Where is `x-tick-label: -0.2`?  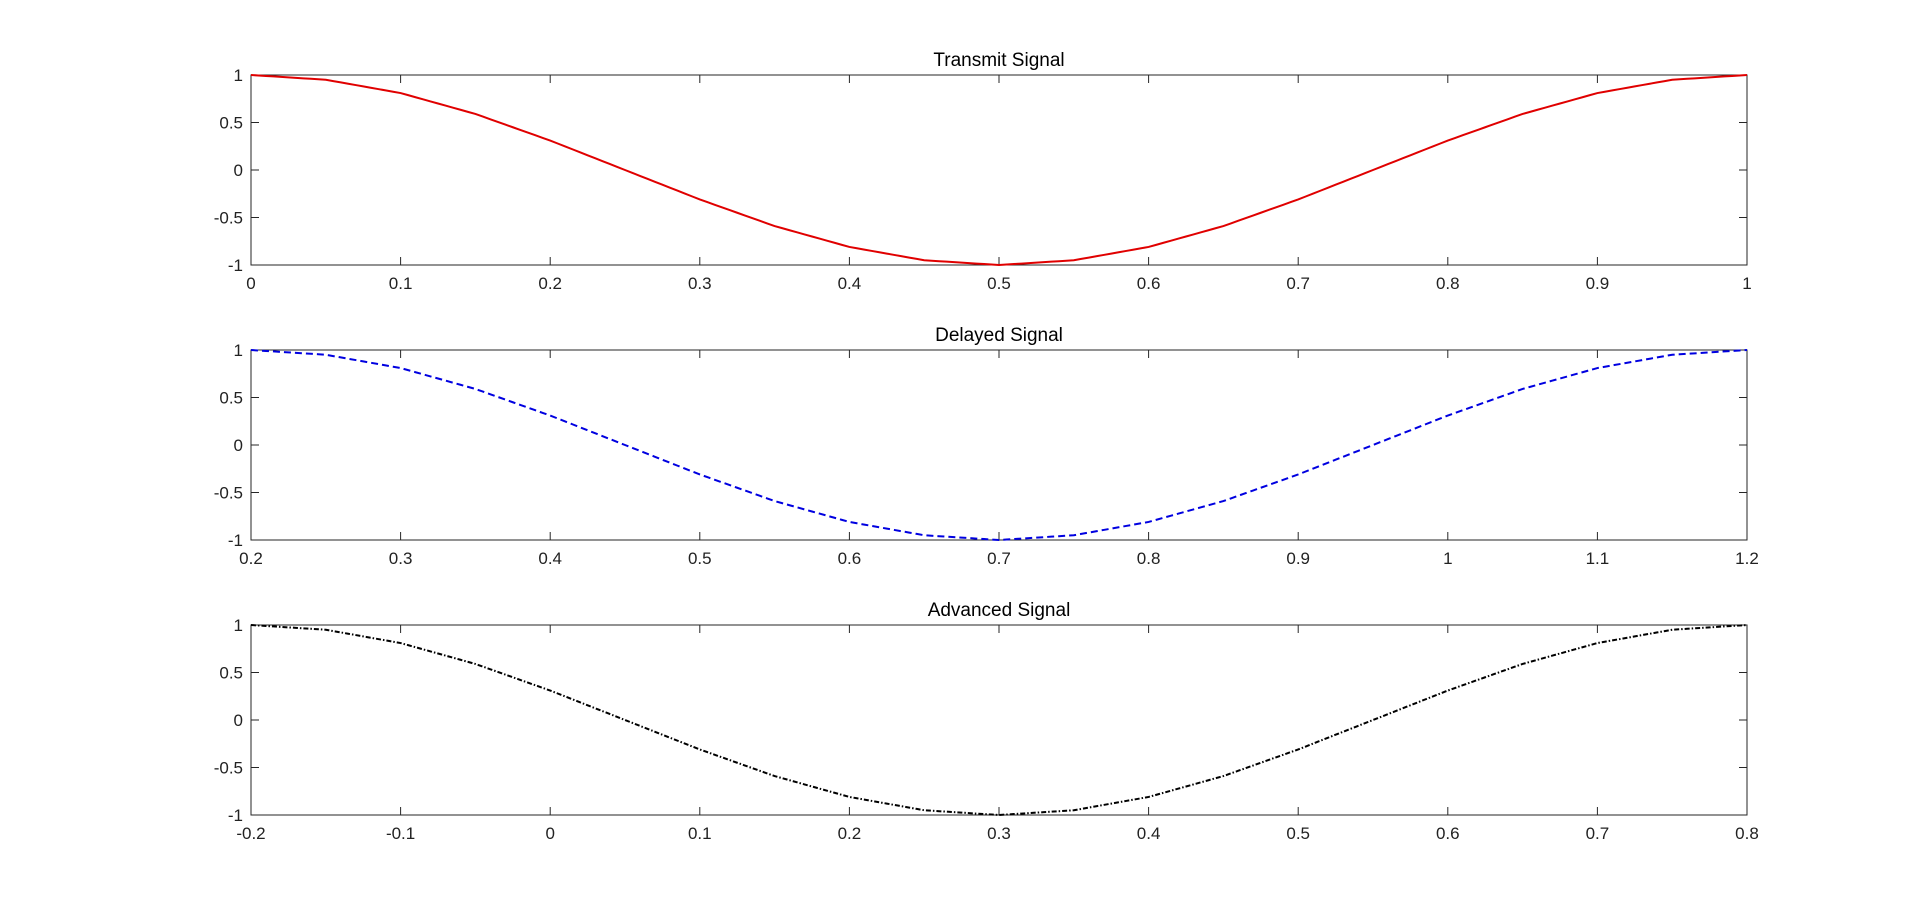
x-tick-label: -0.2 is located at coordinates (250, 833).